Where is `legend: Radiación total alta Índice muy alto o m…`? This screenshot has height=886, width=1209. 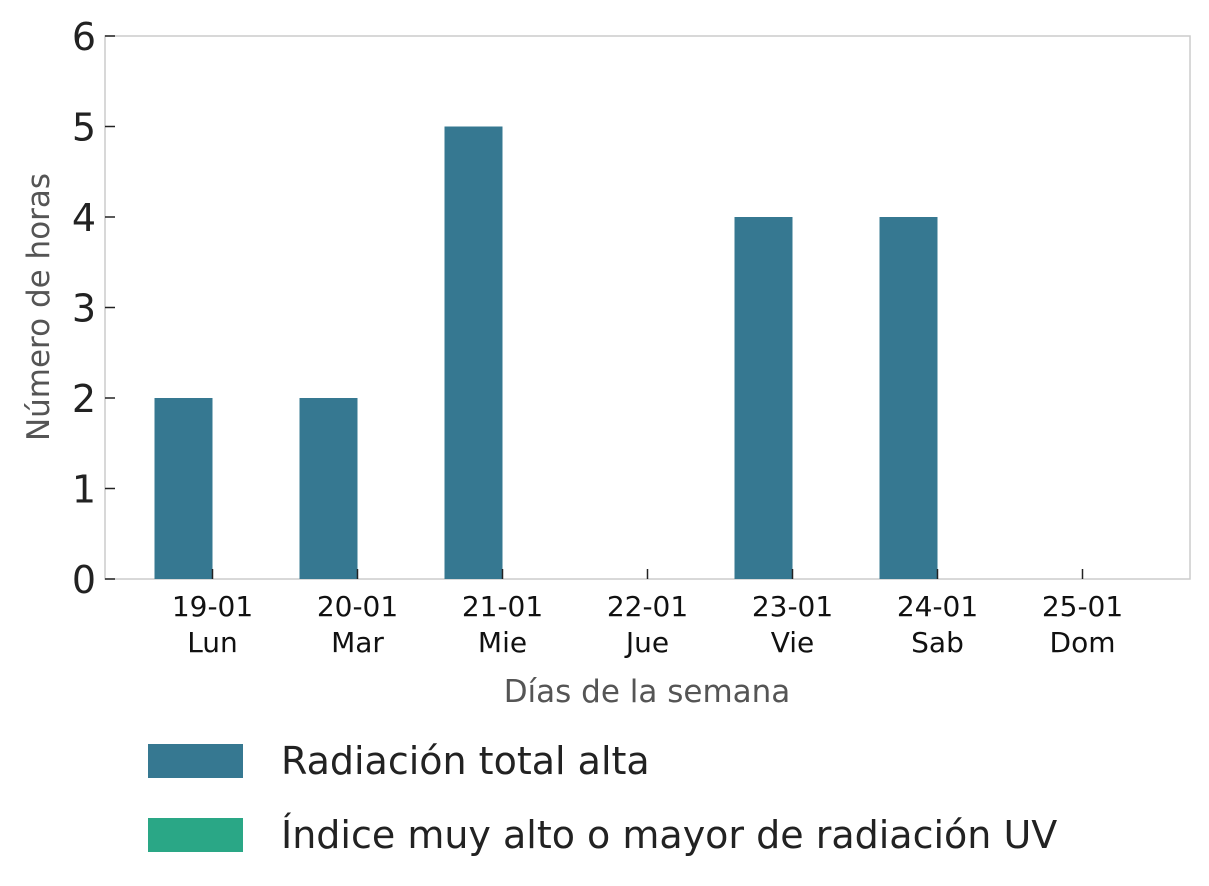 legend: Radiación total alta Índice muy alto o m… is located at coordinates (602, 798).